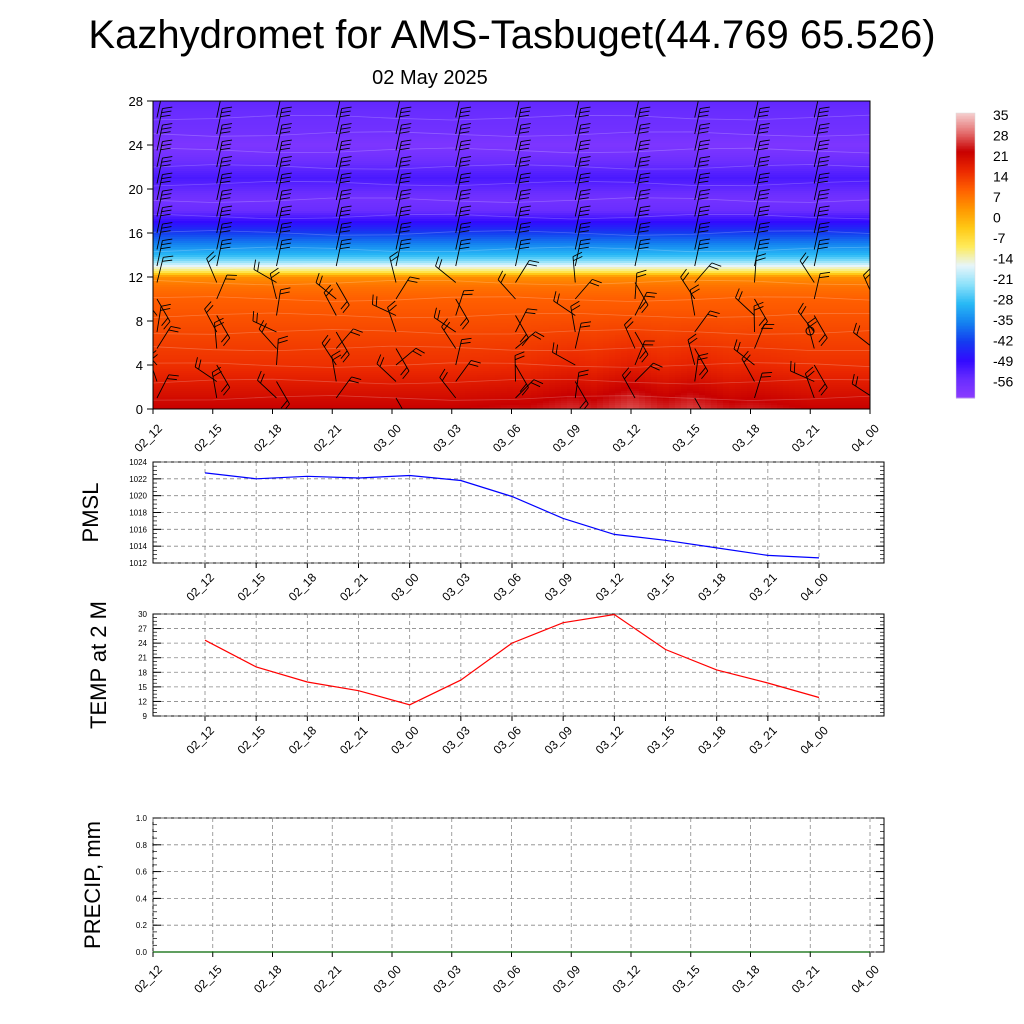 This screenshot has width=1024, height=1024. What do you see at coordinates (1003, 361) in the screenshot?
I see `colorbar-label: -49` at bounding box center [1003, 361].